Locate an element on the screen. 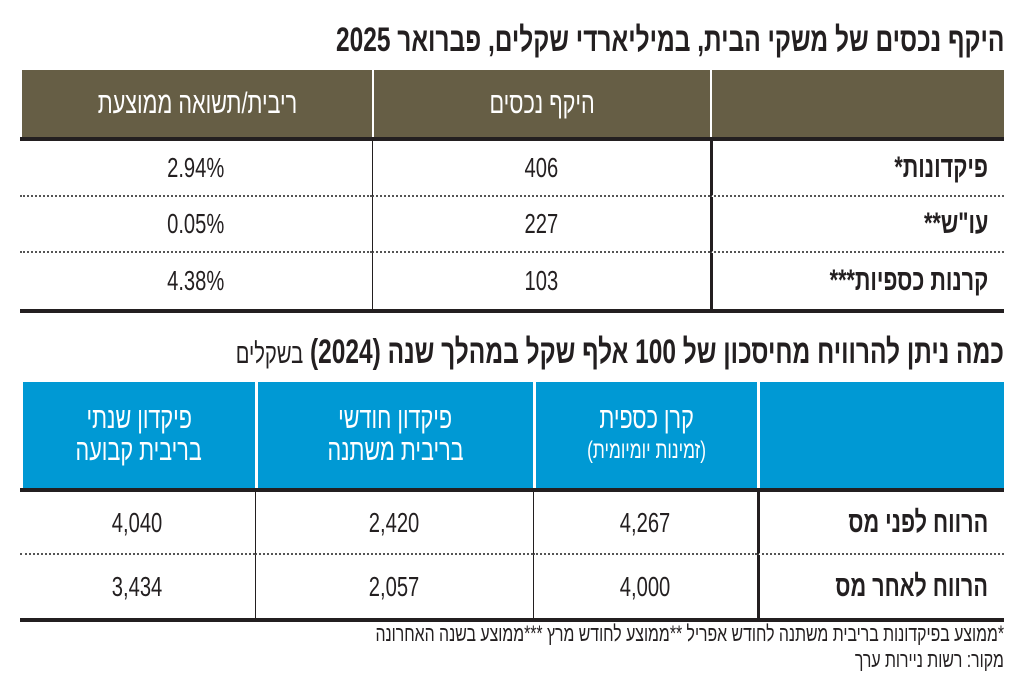 Image resolution: width=1024 pixels, height=684 pixels. row-label: הרווח לאחר מס is located at coordinates (880, 586).